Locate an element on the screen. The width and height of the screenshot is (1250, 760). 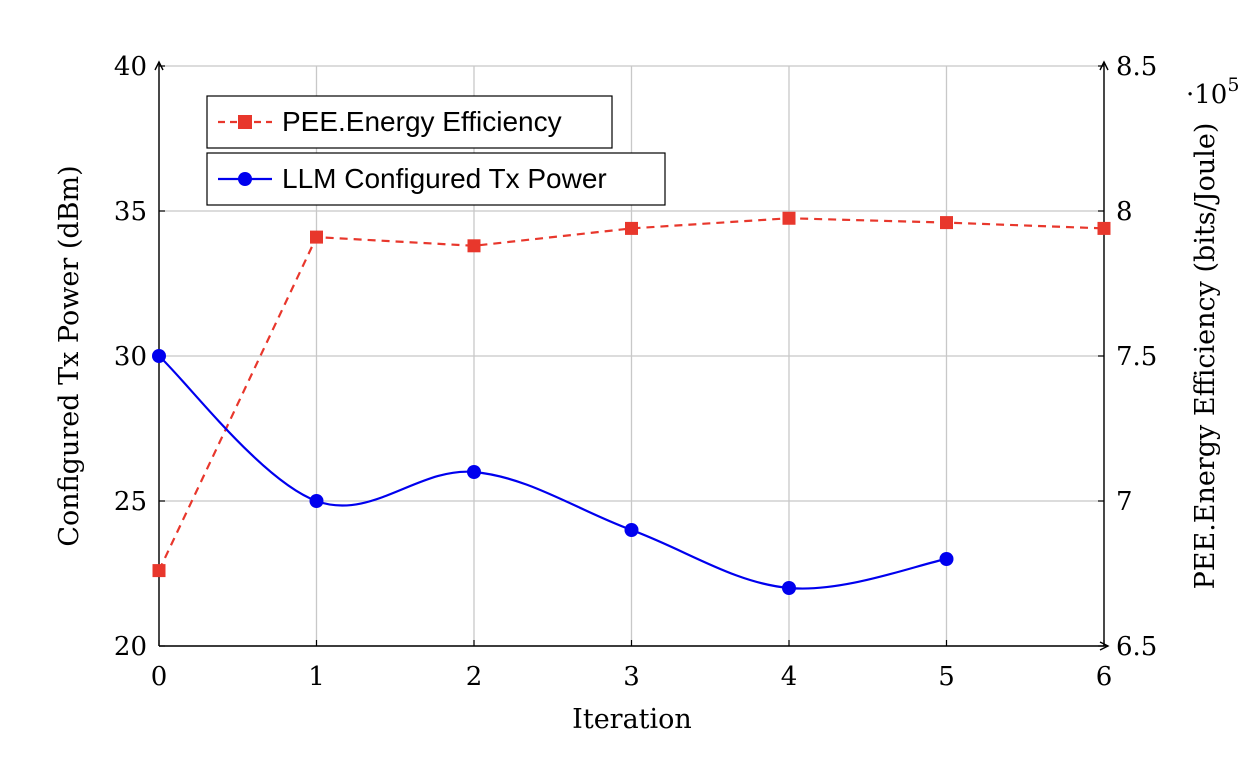
x-tick-label: 5 is located at coordinates (946, 677).